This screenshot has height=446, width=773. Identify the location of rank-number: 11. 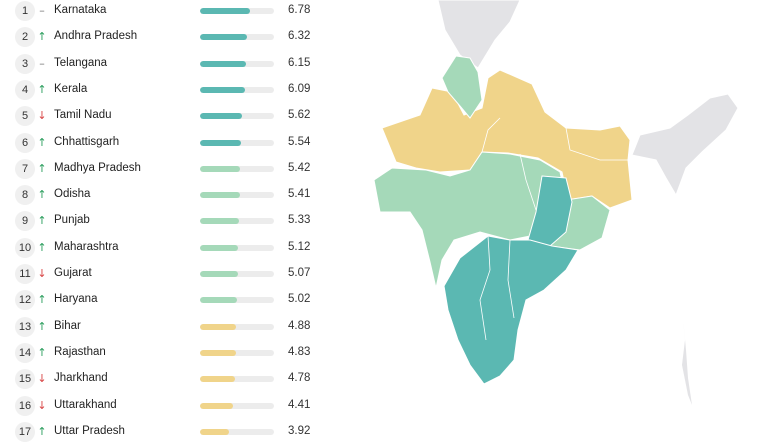
(25, 274).